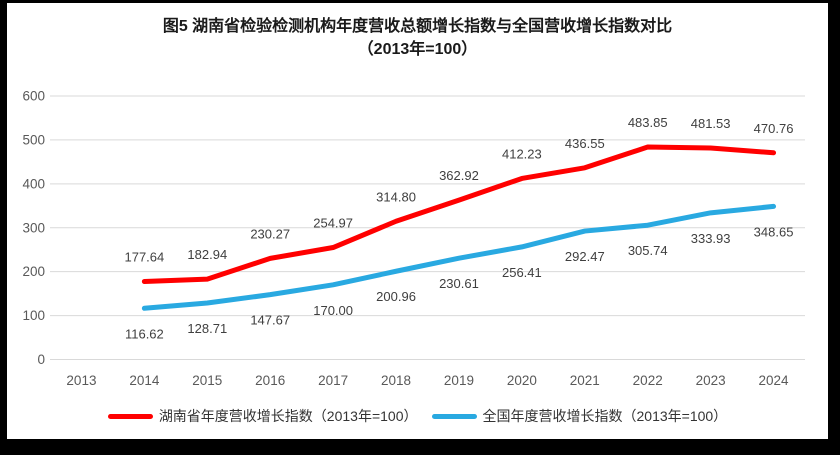  What do you see at coordinates (522, 380) in the screenshot?
I see `svg-text: 2020` at bounding box center [522, 380].